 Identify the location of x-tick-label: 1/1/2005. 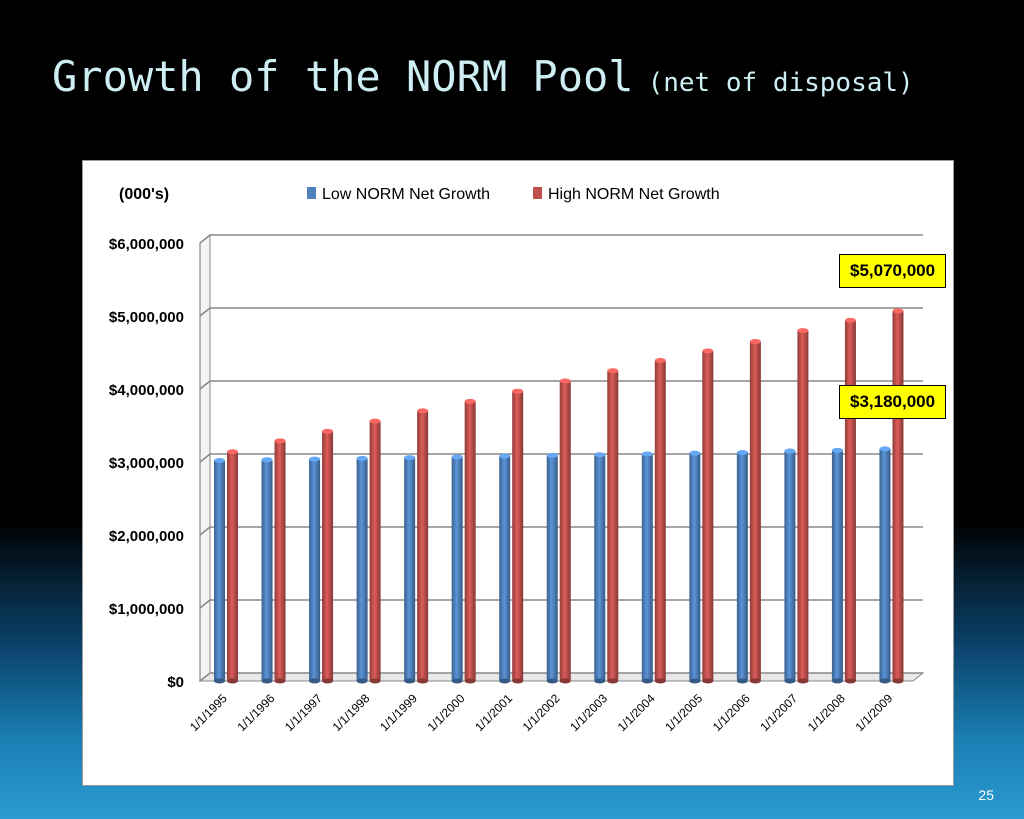
(683, 712).